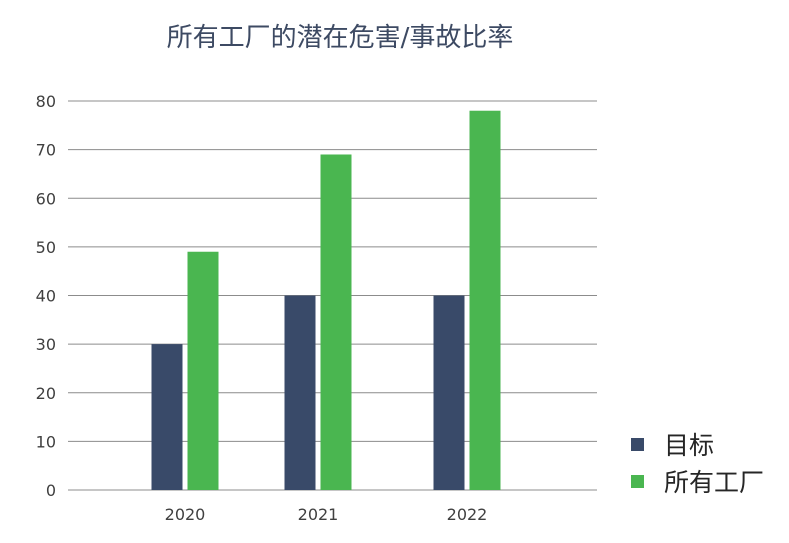  I want to click on bar-target-2020, so click(167, 417).